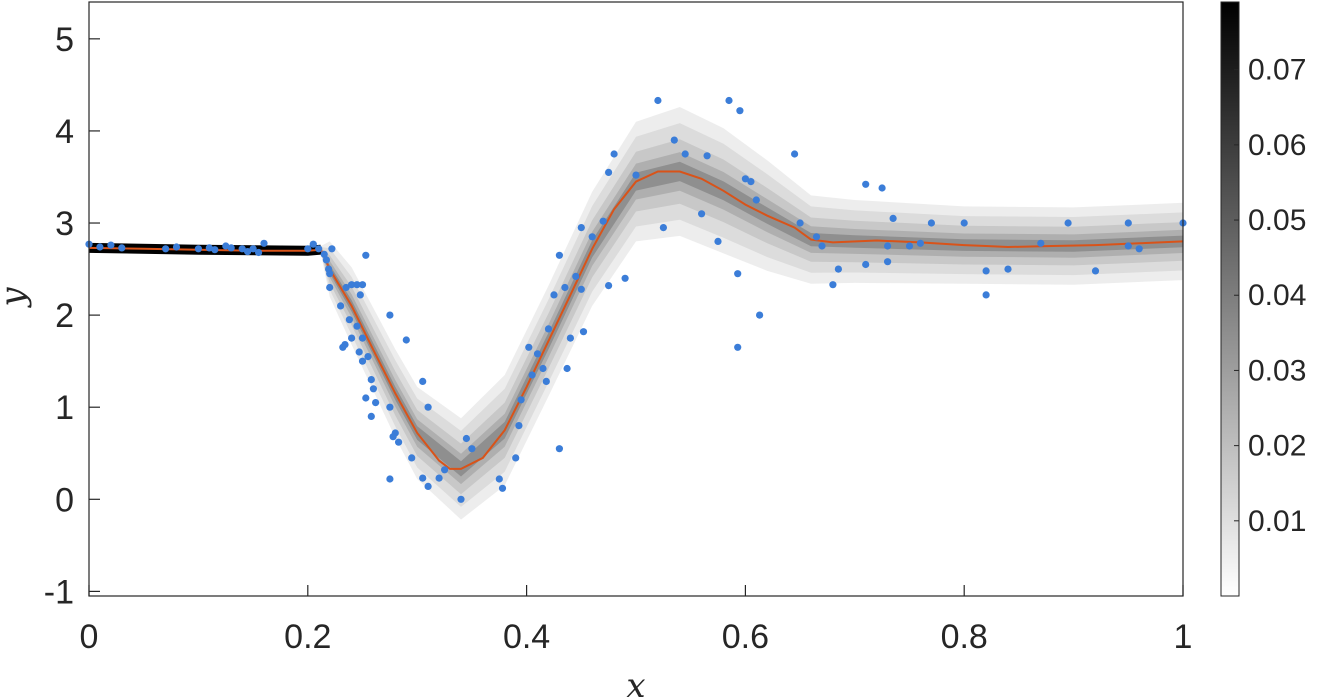 This screenshot has height=699, width=1319. I want to click on colorbar-tick-label: 0.07, so click(1277, 70).